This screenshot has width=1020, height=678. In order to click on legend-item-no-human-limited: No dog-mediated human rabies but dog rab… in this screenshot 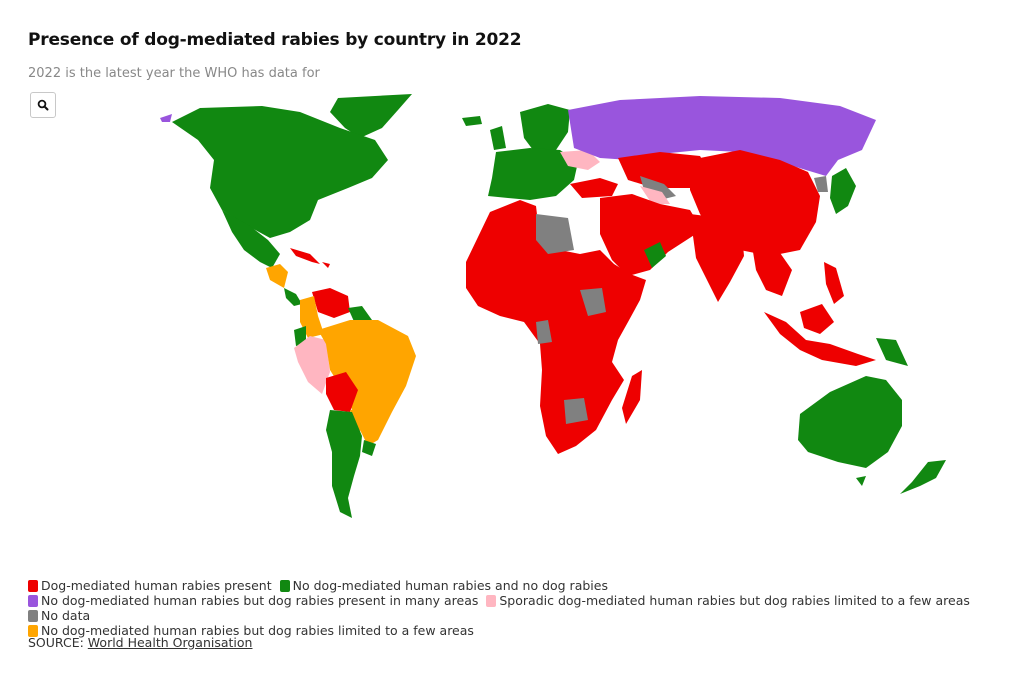, I will do `click(251, 630)`.